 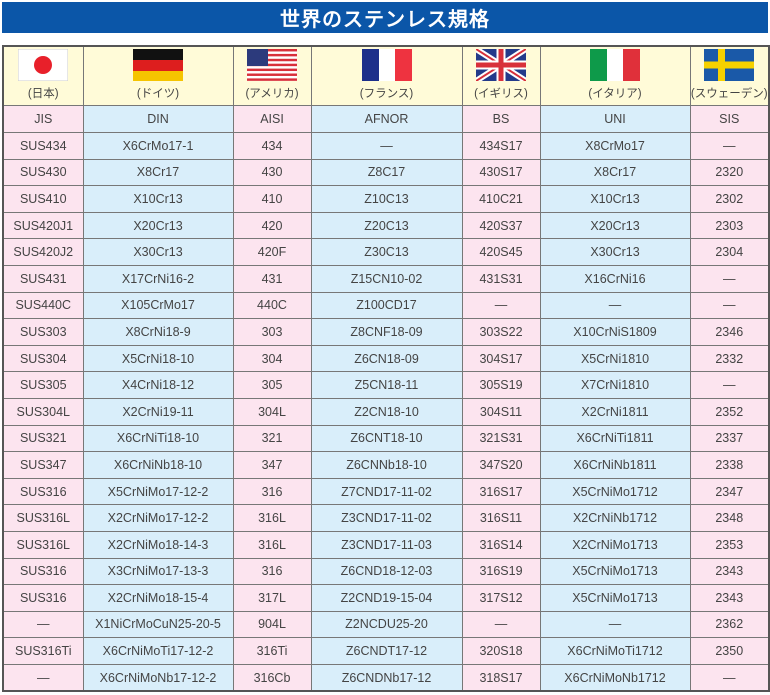 I want to click on cell-aisi: 904L, so click(x=272, y=624).